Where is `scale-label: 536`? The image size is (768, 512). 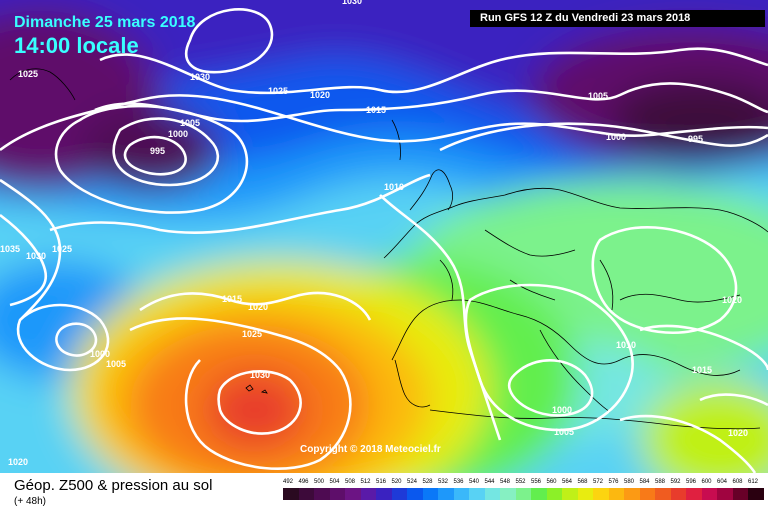 scale-label: 536 is located at coordinates (458, 482).